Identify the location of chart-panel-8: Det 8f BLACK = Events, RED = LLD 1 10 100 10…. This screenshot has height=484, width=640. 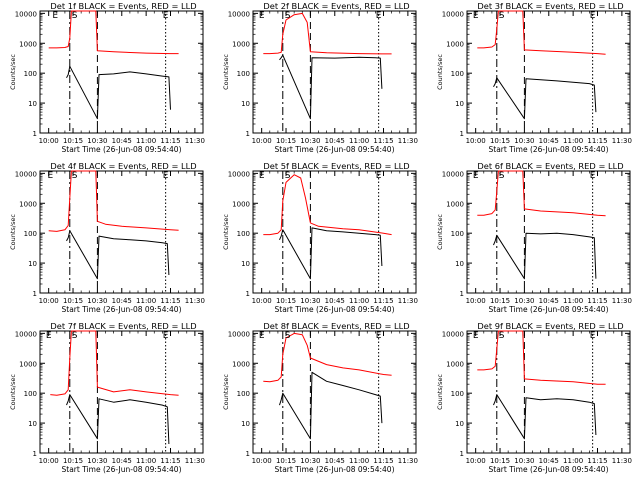
(320, 397).